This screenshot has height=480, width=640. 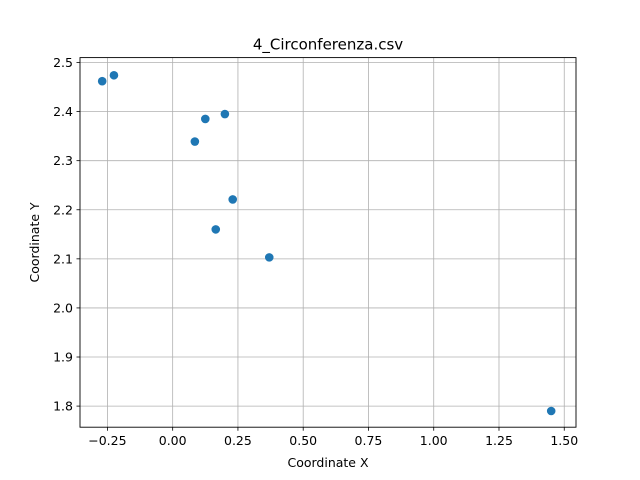 What do you see at coordinates (238, 440) in the screenshot?
I see `x-tick-label: 0.25` at bounding box center [238, 440].